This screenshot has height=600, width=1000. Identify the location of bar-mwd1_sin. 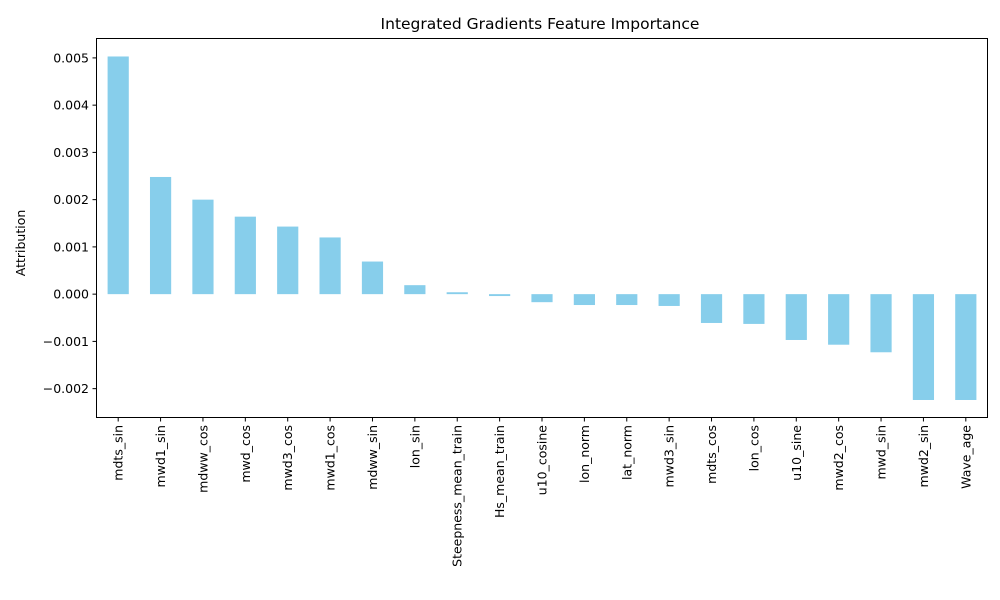
(160, 235).